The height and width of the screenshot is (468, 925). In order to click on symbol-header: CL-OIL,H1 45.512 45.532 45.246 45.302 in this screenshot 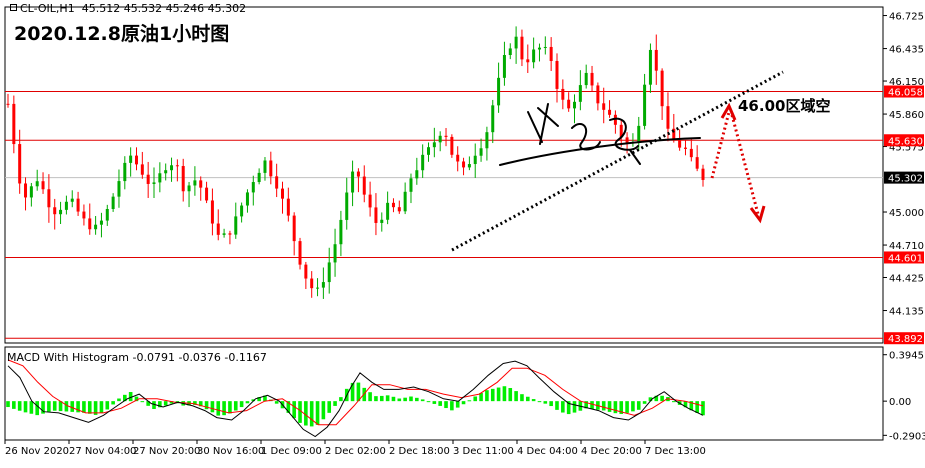, I will do `click(128, 8)`.